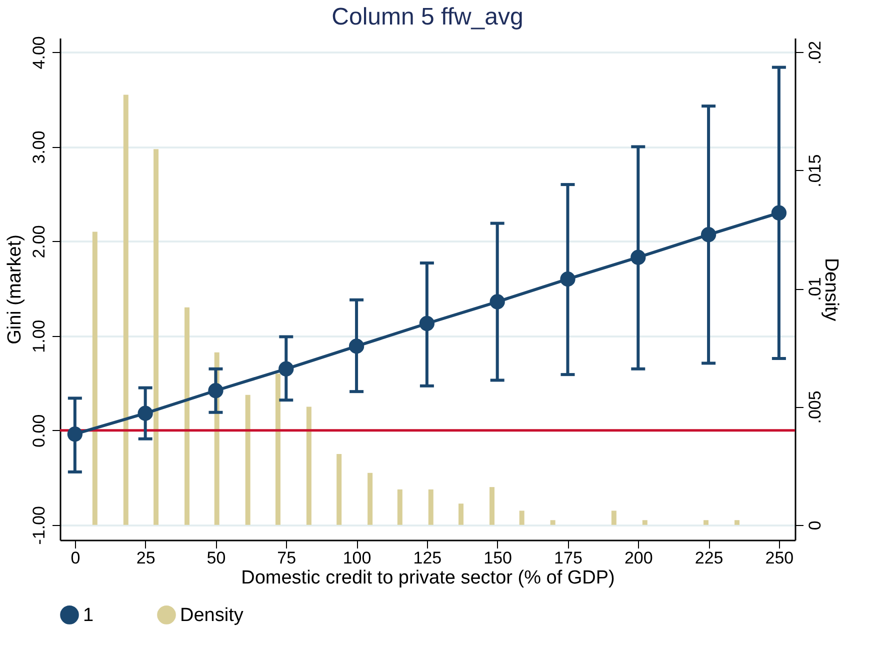 The height and width of the screenshot is (672, 888). I want to click on y-tick-label: 3.00, so click(39, 147).